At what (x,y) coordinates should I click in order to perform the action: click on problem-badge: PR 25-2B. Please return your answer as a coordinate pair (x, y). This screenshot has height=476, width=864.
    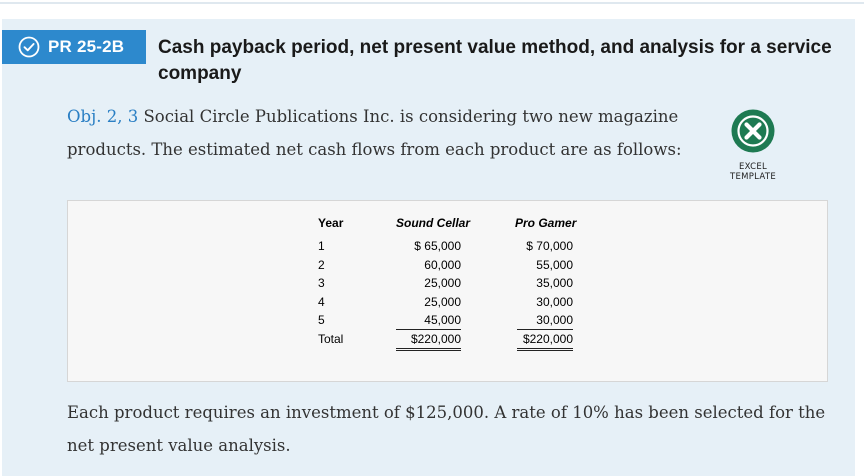
    Looking at the image, I should click on (74, 47).